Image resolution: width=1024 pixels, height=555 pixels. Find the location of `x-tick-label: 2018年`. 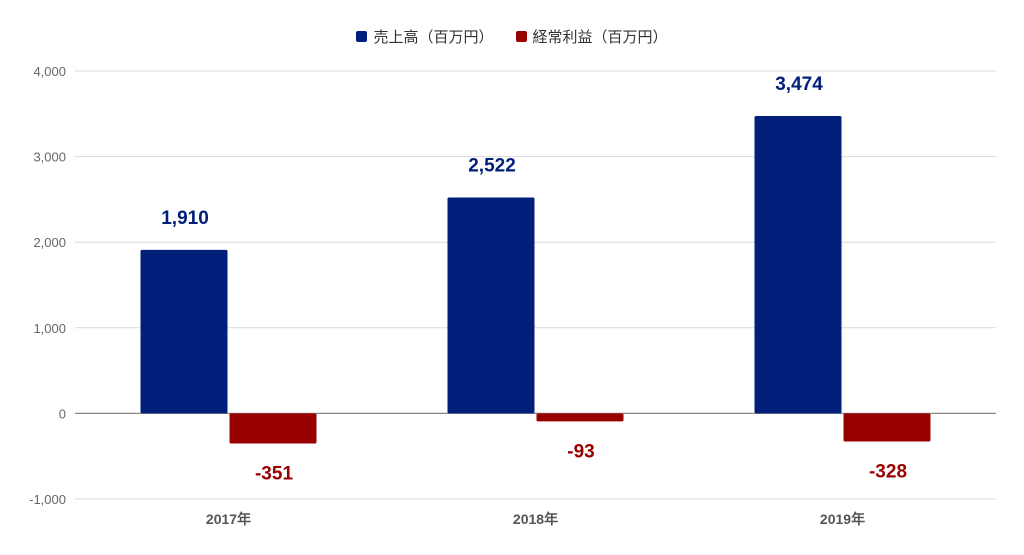

x-tick-label: 2018年 is located at coordinates (535, 519).